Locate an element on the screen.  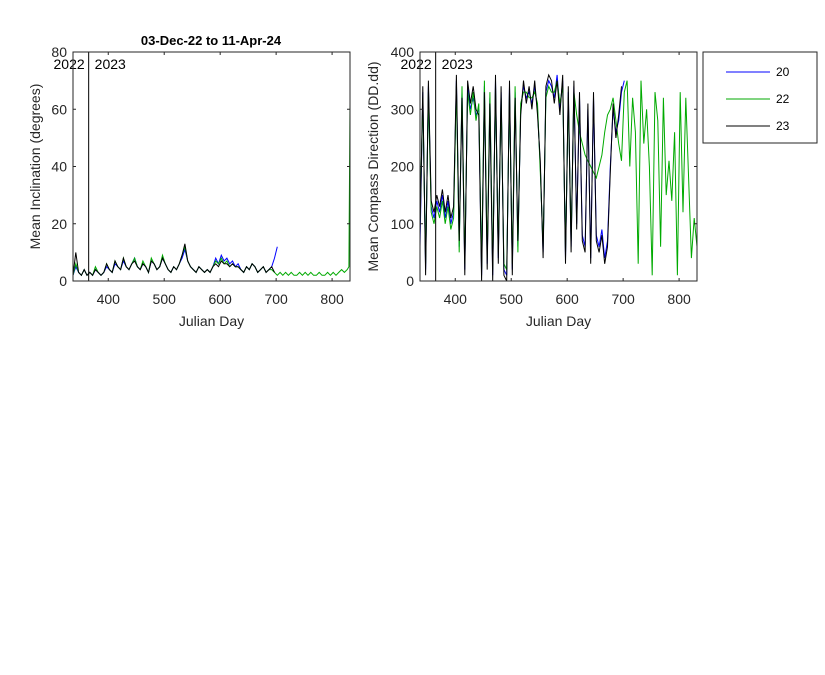
inclination-year-label-after: 2023 is located at coordinates (110, 64).